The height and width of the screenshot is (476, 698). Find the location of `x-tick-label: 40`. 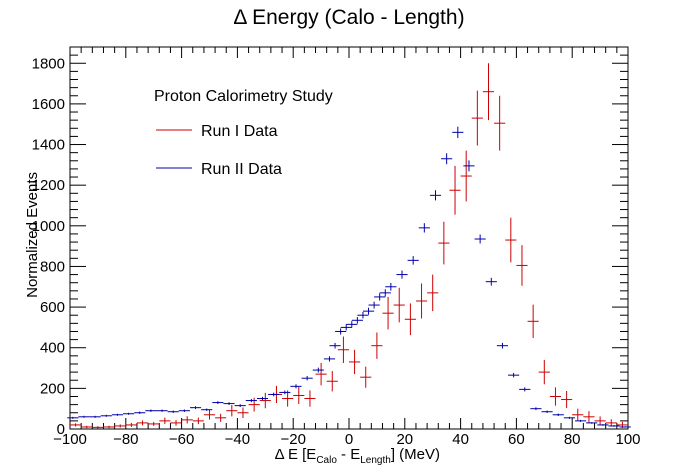

x-tick-label: 40 is located at coordinates (460, 439).